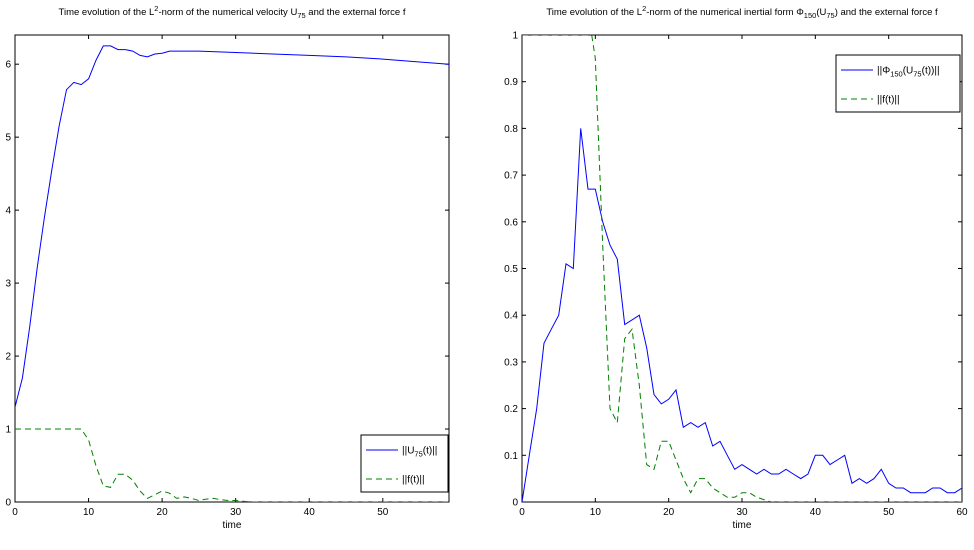  I want to click on legend-label: ||U75(t)||, so click(419, 452).